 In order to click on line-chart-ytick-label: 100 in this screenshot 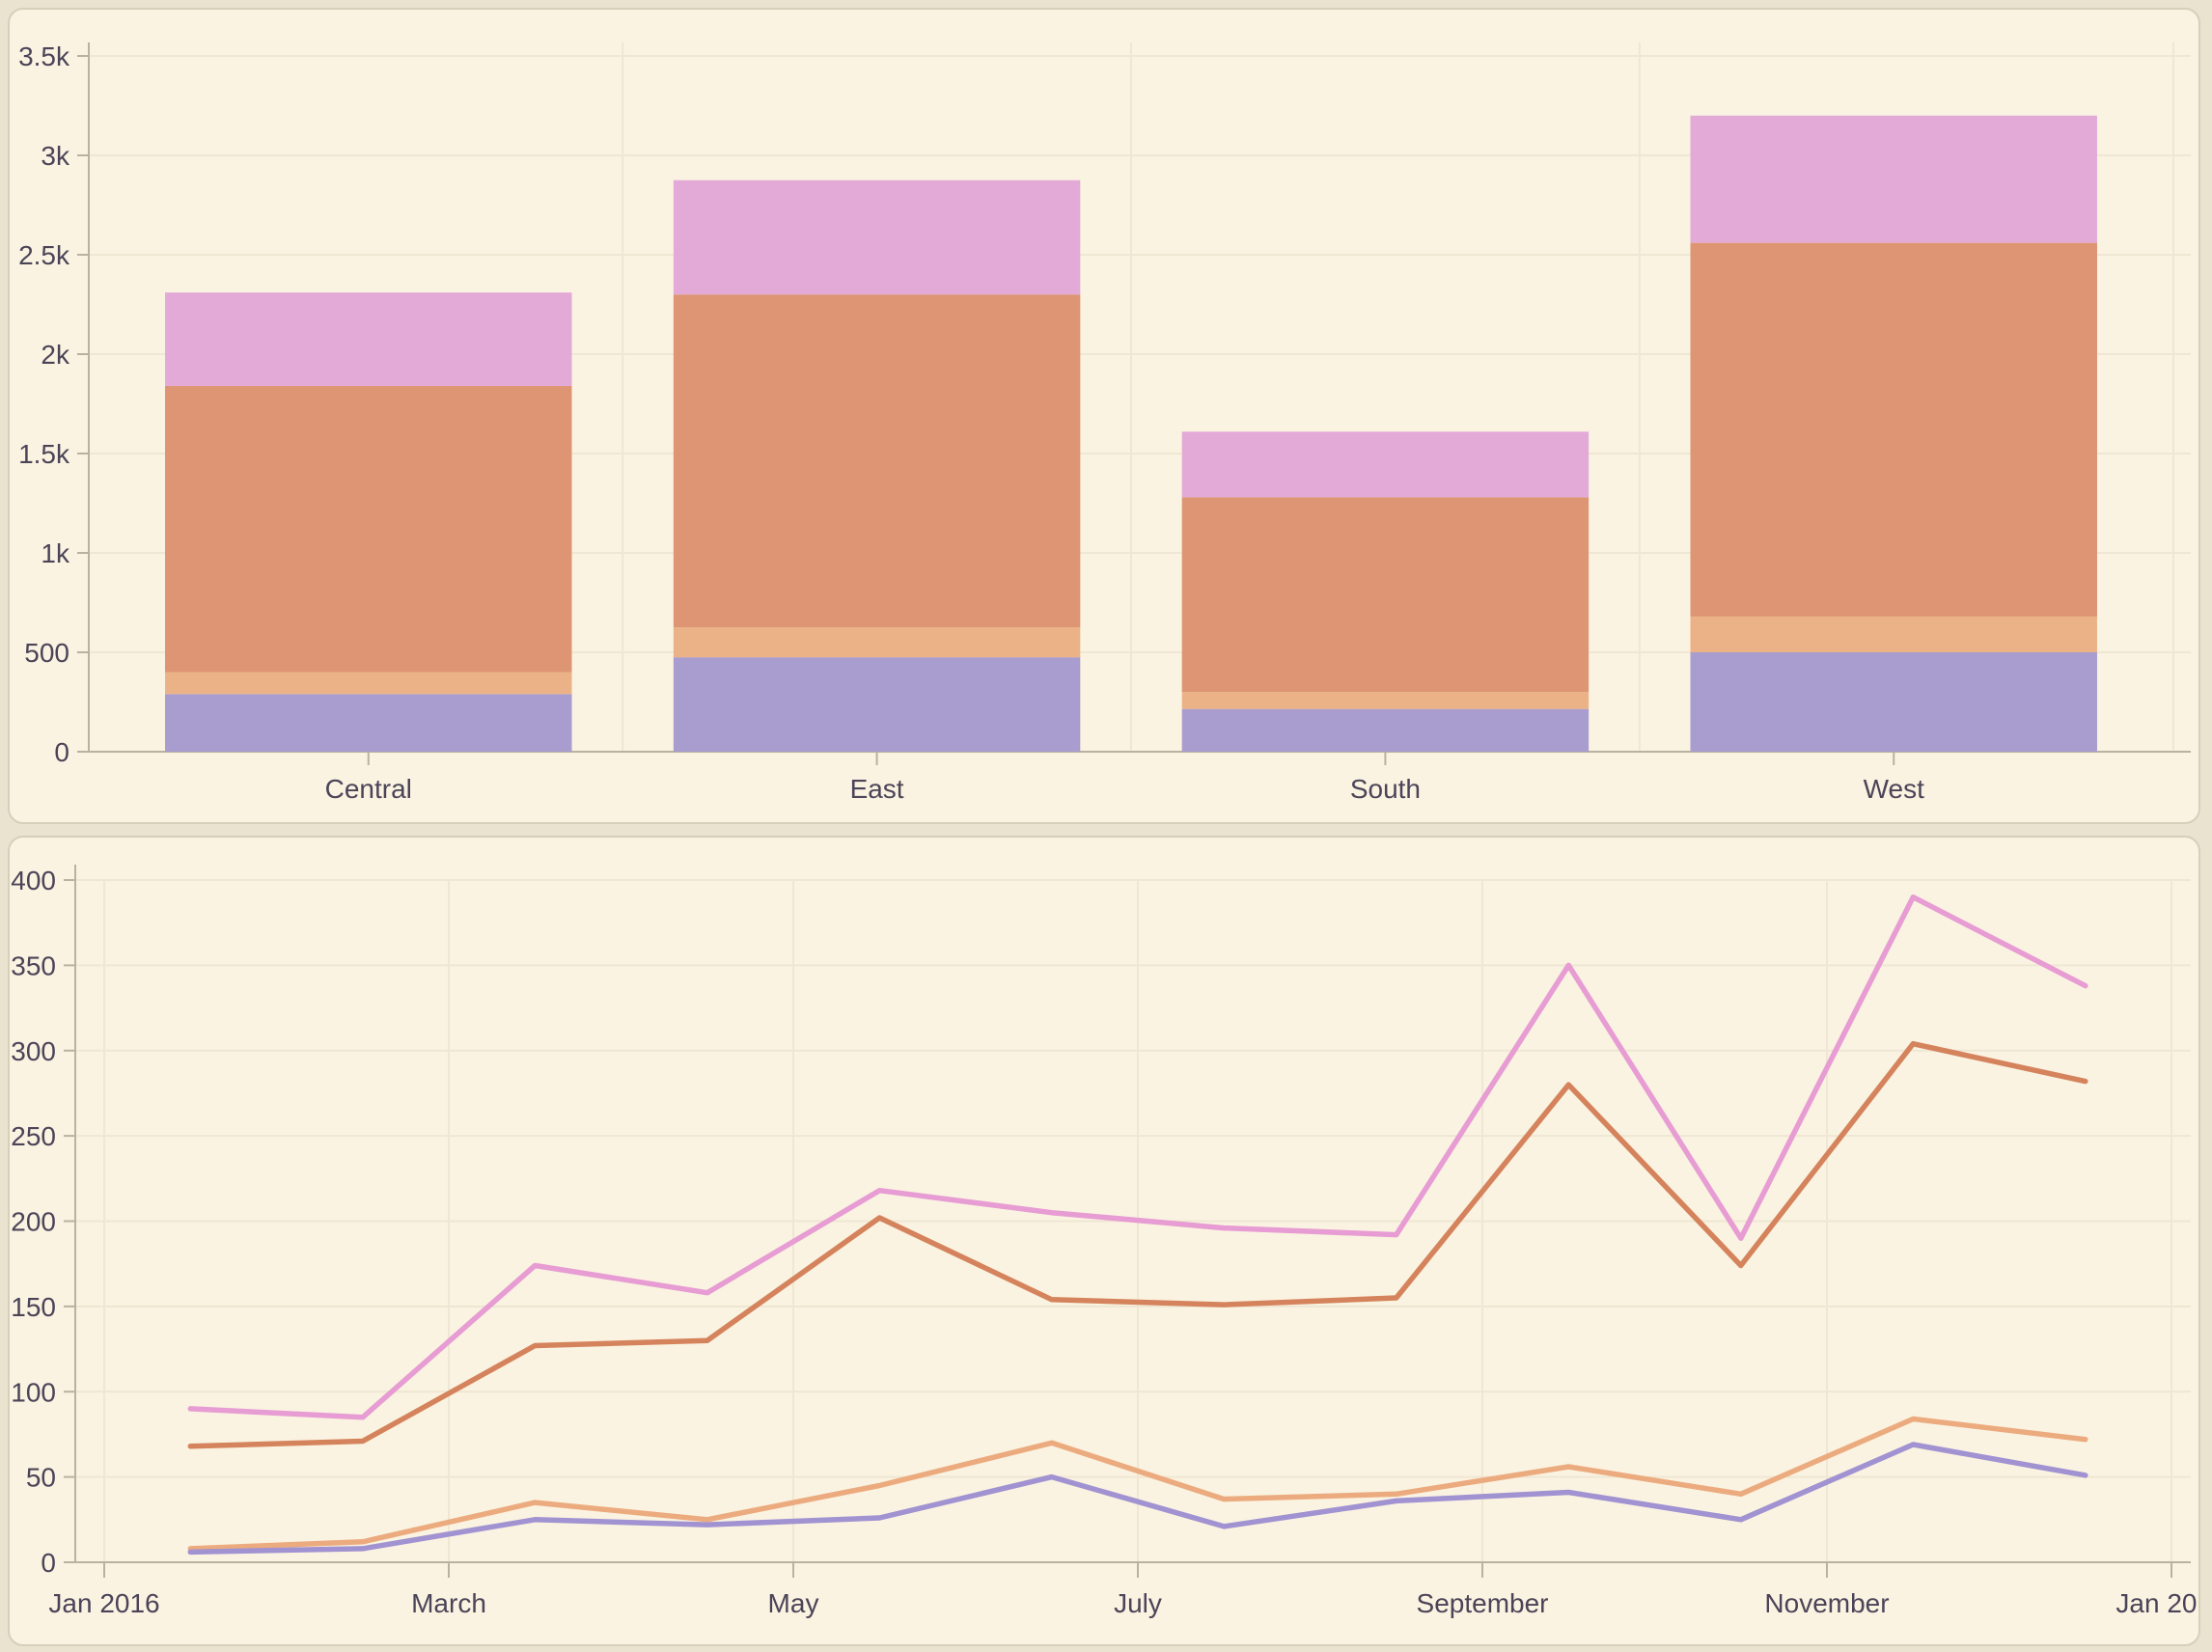, I will do `click(33, 1392)`.